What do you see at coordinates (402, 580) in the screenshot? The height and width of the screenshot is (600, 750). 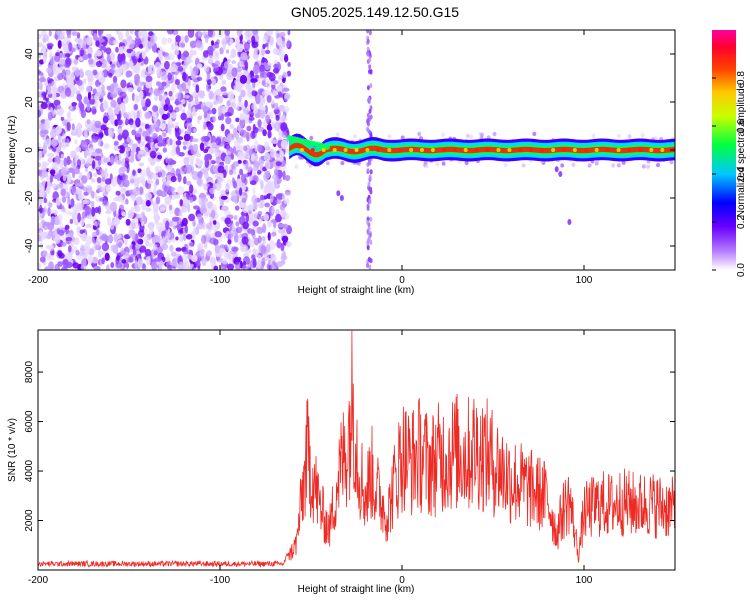 I see `snr-x-tick-label: 0` at bounding box center [402, 580].